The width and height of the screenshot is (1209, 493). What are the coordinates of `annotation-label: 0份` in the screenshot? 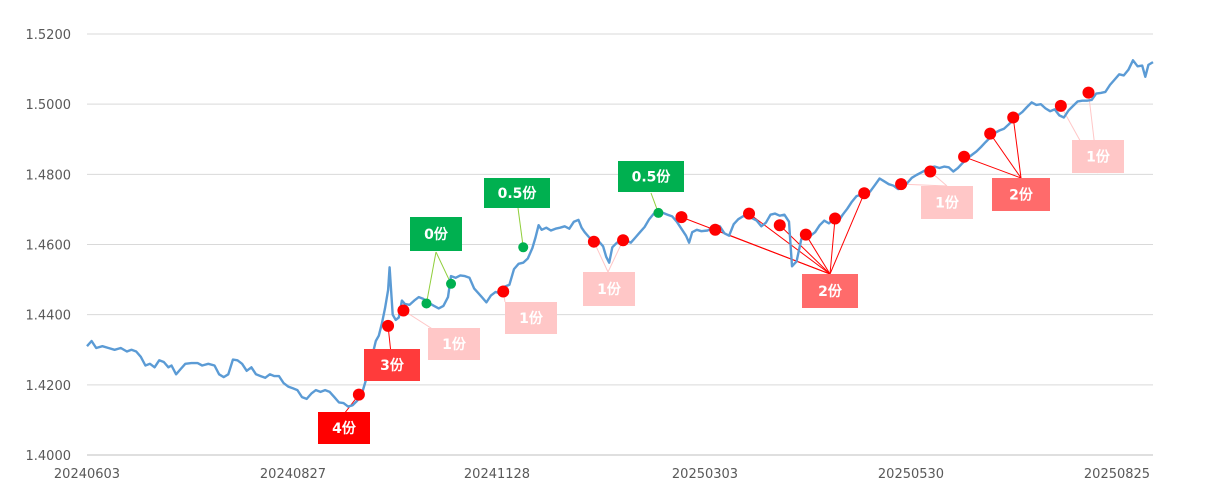 It's located at (436, 234).